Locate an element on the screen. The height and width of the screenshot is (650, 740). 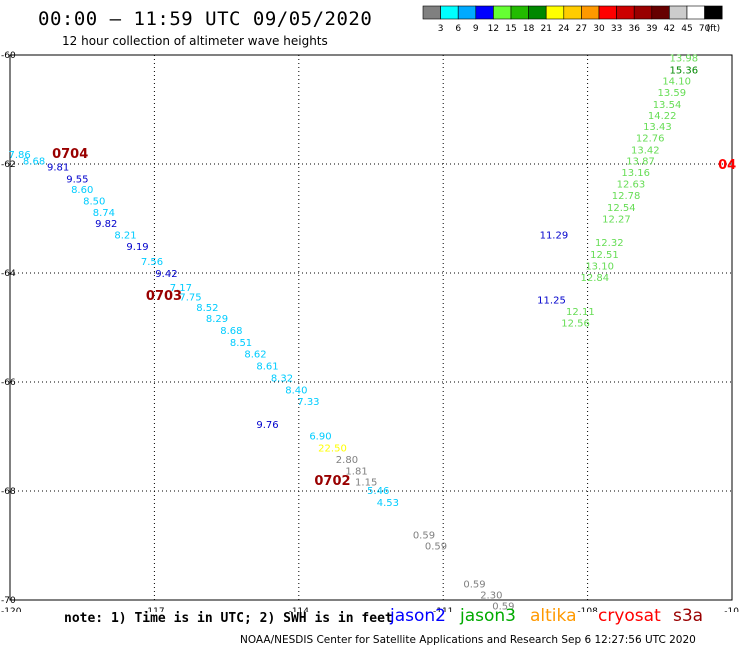
wave-height-value: 9.82 is located at coordinates (106, 224).